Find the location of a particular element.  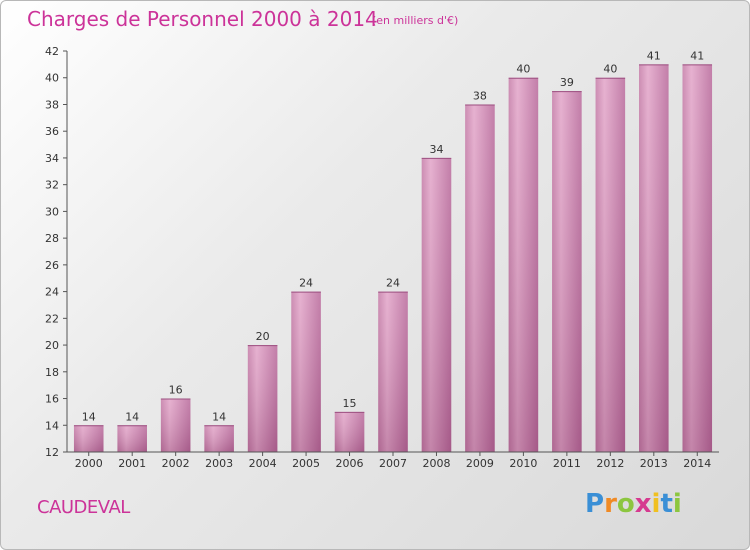

x-tick-label: 2003 is located at coordinates (219, 463).